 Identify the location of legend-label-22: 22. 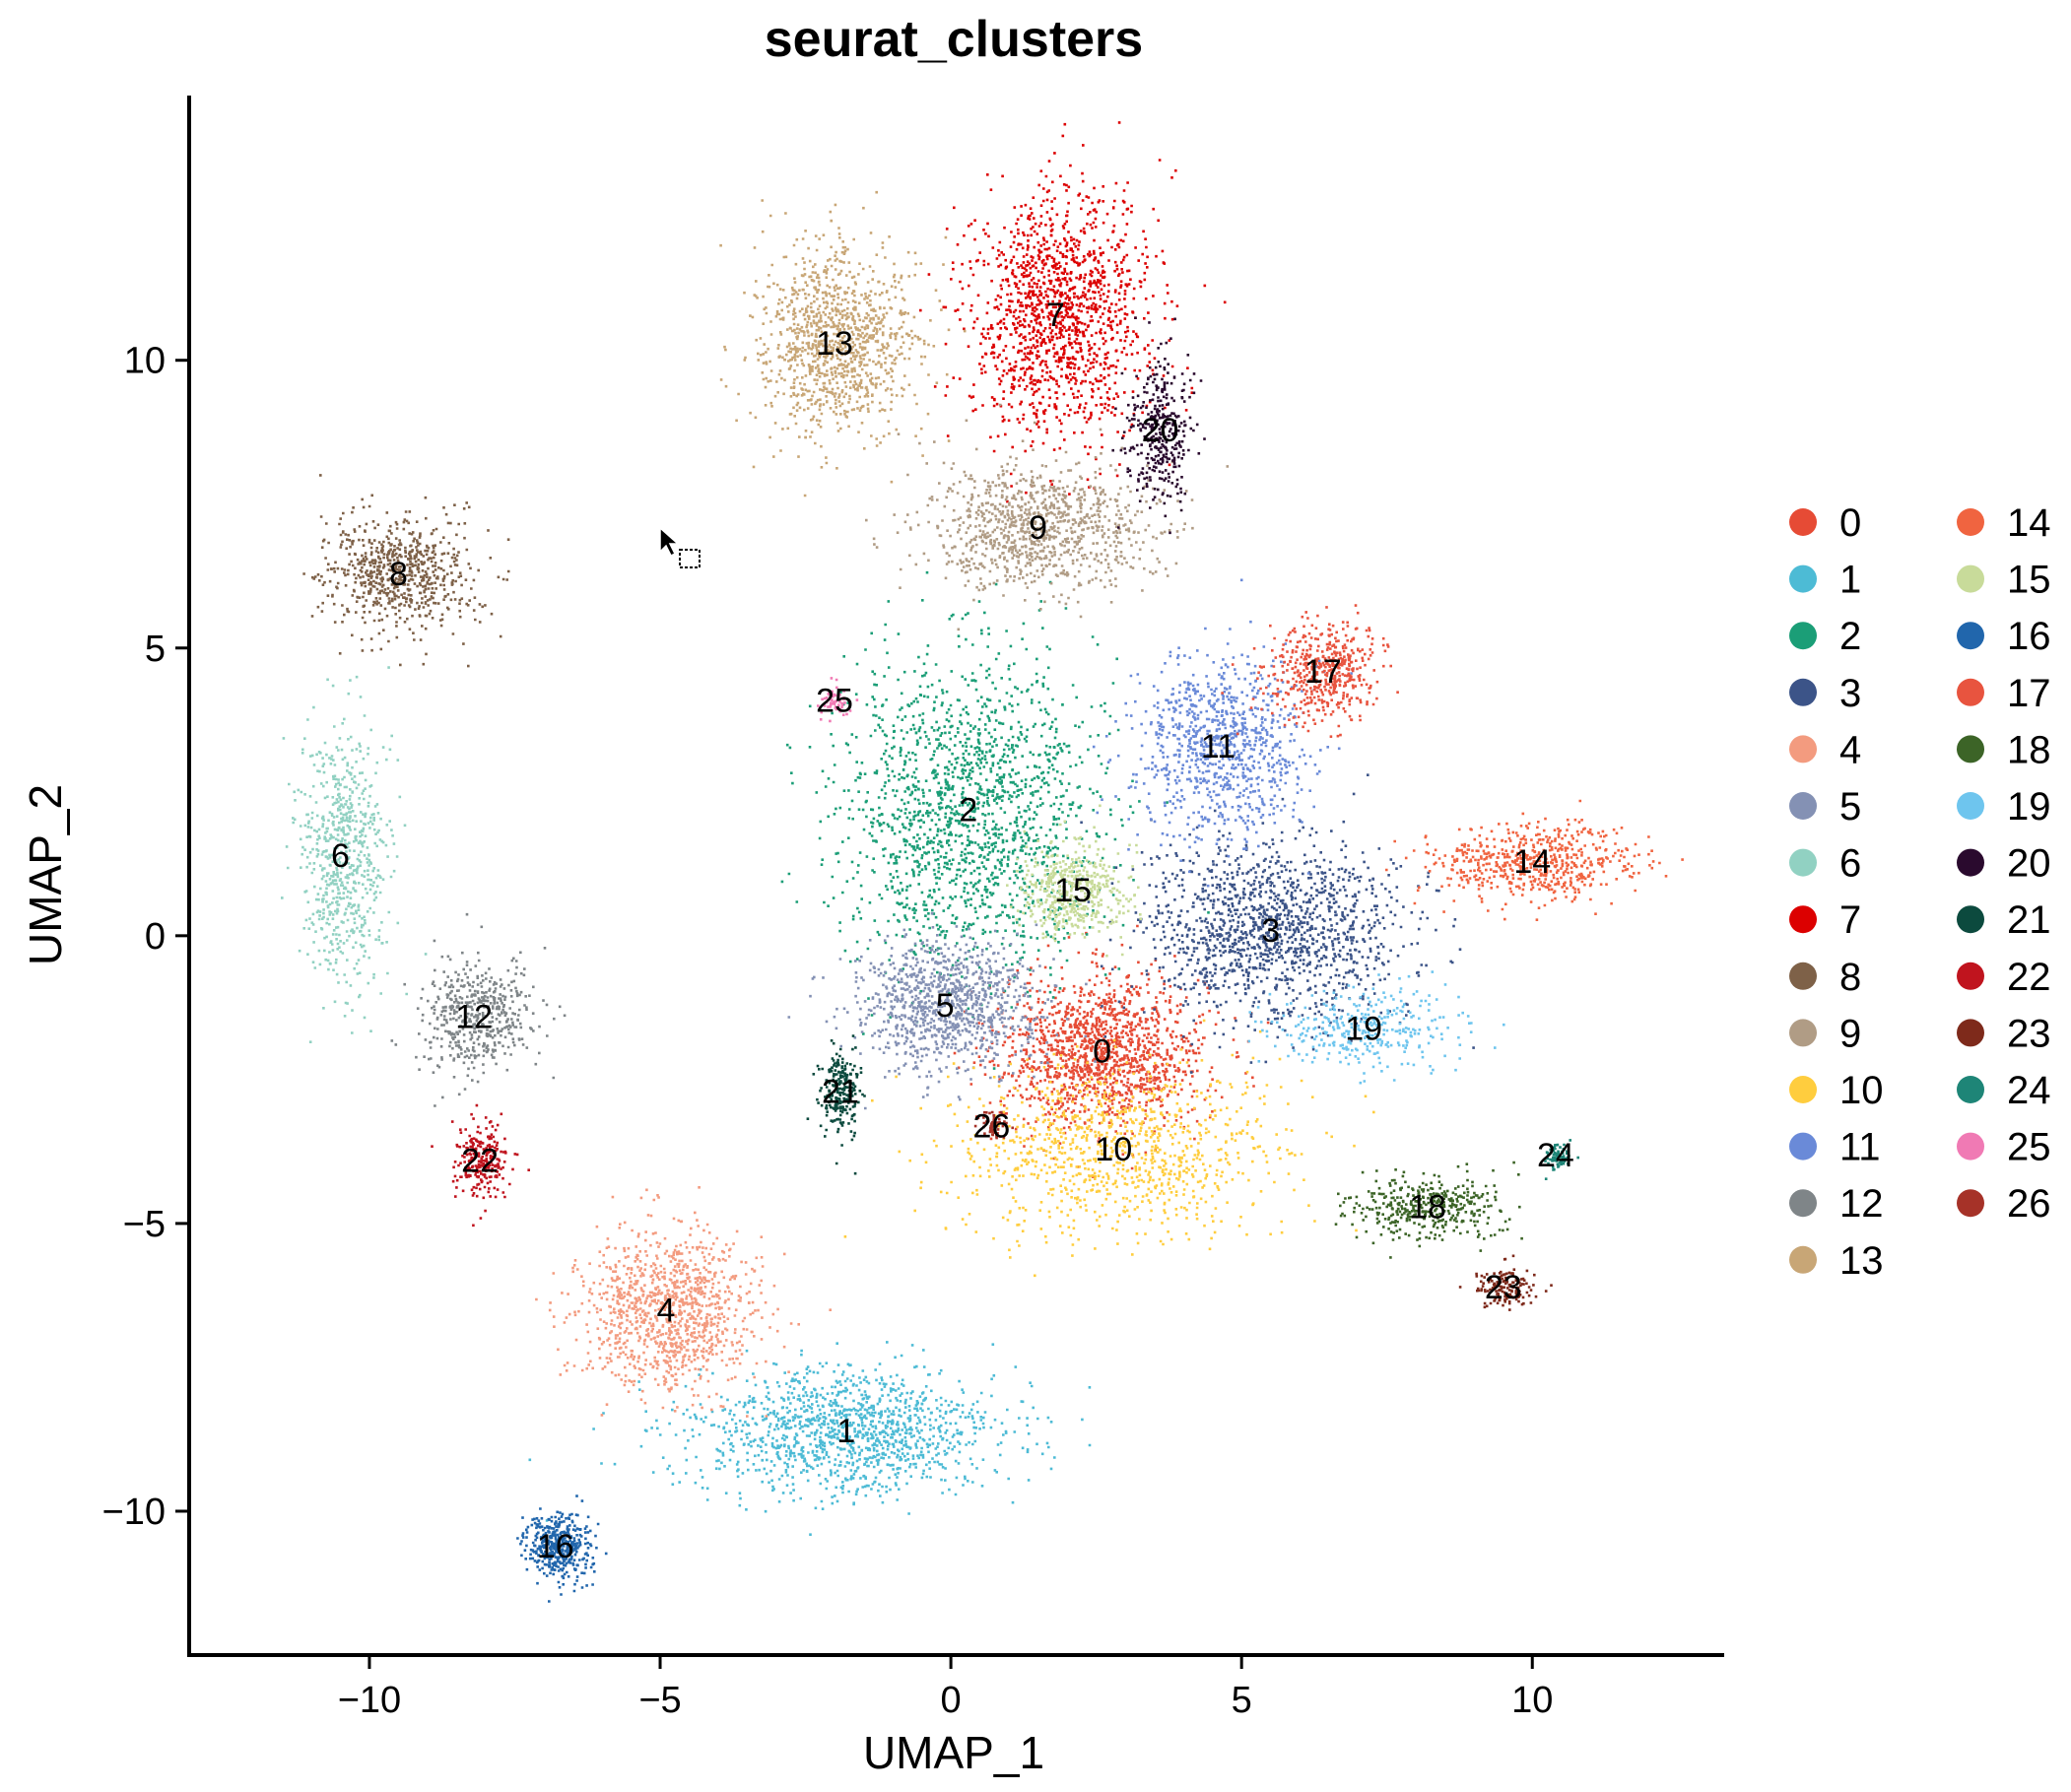
(2029, 977).